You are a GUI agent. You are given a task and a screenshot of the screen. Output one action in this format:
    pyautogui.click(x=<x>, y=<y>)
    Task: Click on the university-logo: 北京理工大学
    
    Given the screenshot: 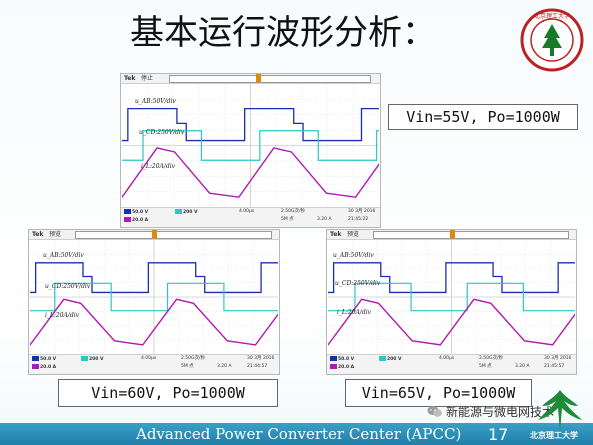 What is the action you would take?
    pyautogui.click(x=552, y=40)
    